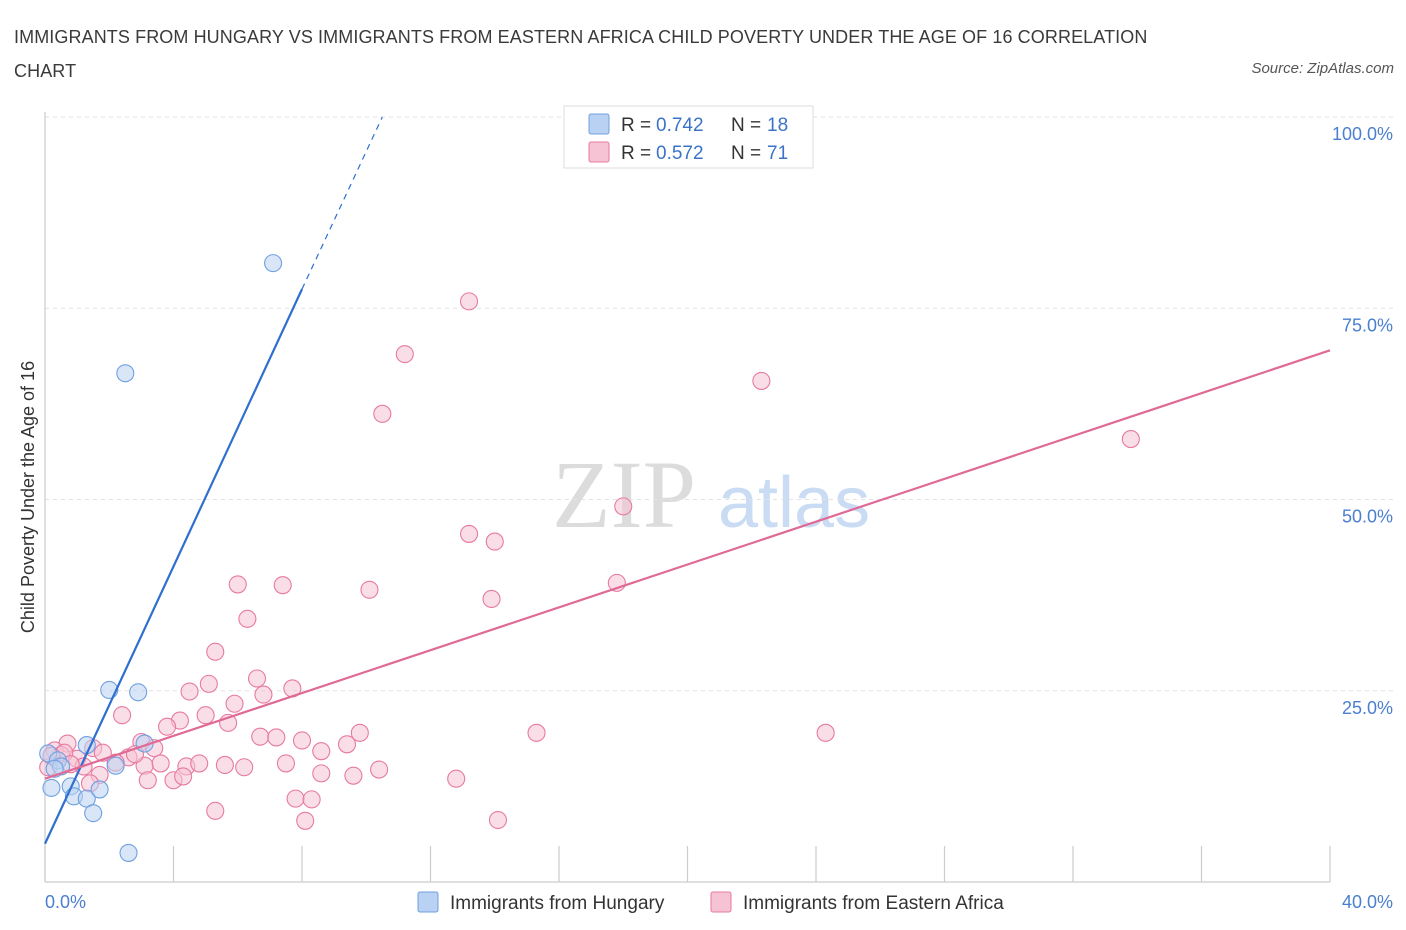 This screenshot has width=1406, height=930. What do you see at coordinates (746, 153) in the screenshot?
I see `legend-africa-n-label: N =` at bounding box center [746, 153].